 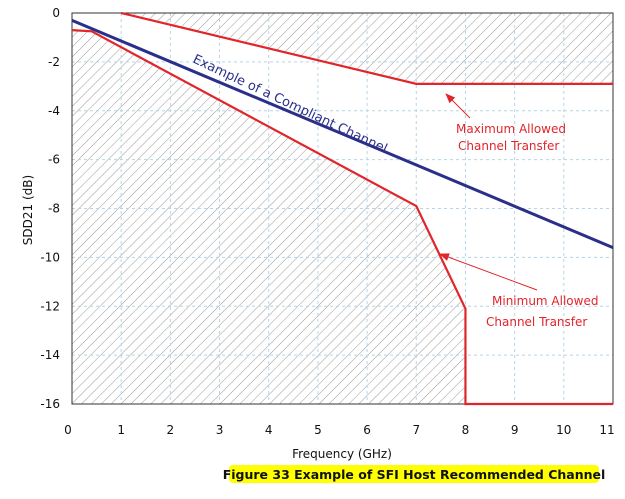 I want to click on min-label-1: Minimum Allowed, so click(x=545, y=301).